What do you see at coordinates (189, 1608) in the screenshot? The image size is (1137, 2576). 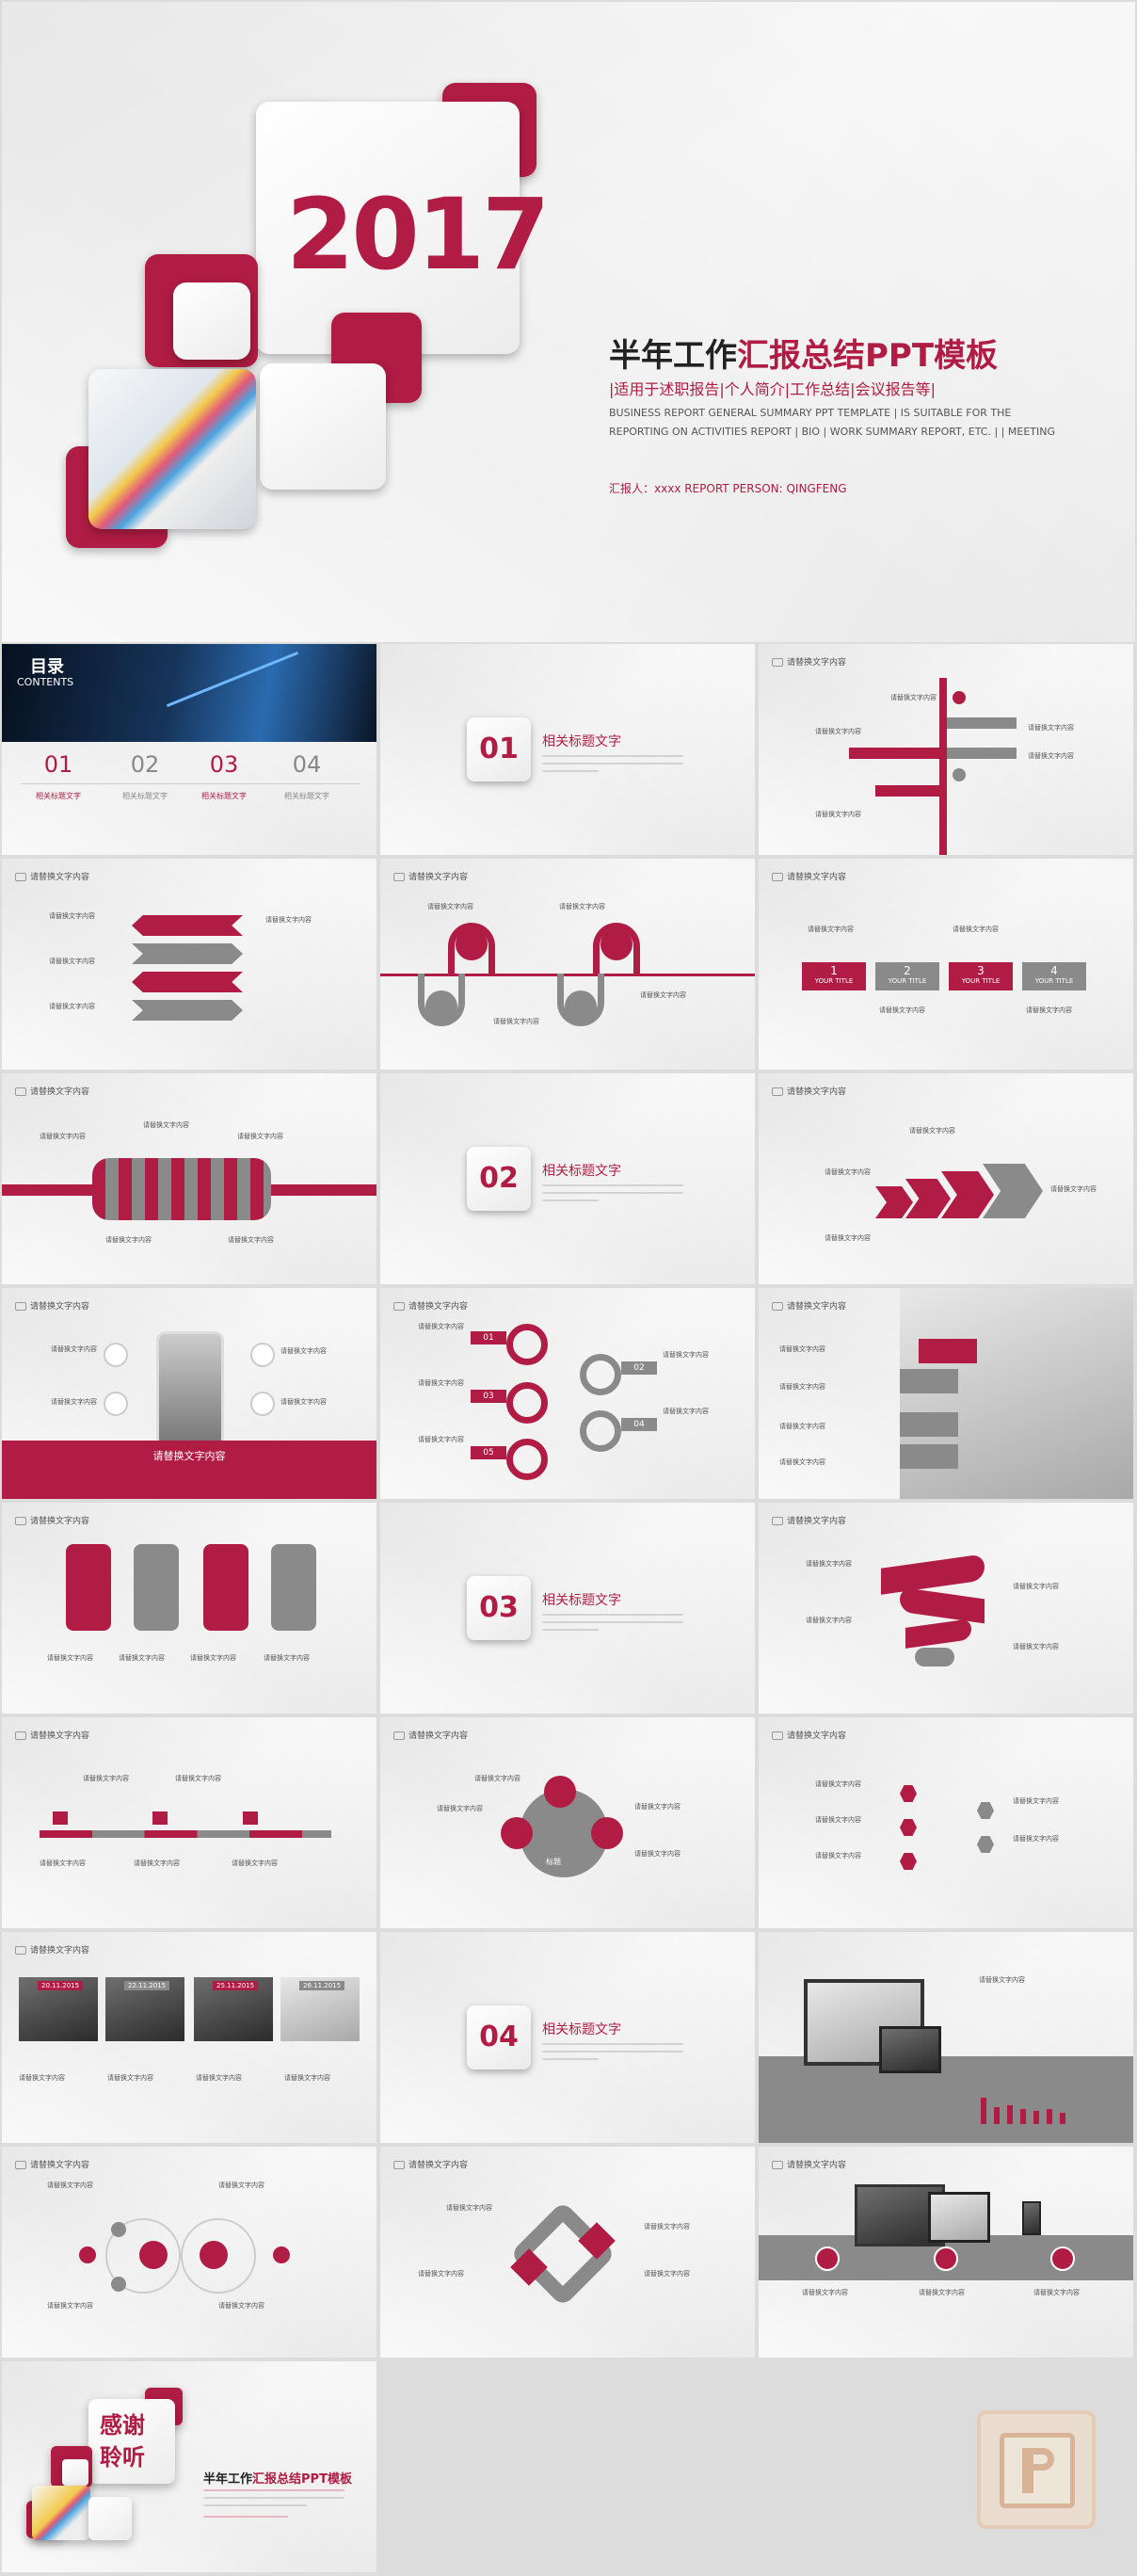 I see `slide-tags: 请替换文字内容 请替换文字内容 请替换文字内容 请替换文字内容 请替换文字内容` at bounding box center [189, 1608].